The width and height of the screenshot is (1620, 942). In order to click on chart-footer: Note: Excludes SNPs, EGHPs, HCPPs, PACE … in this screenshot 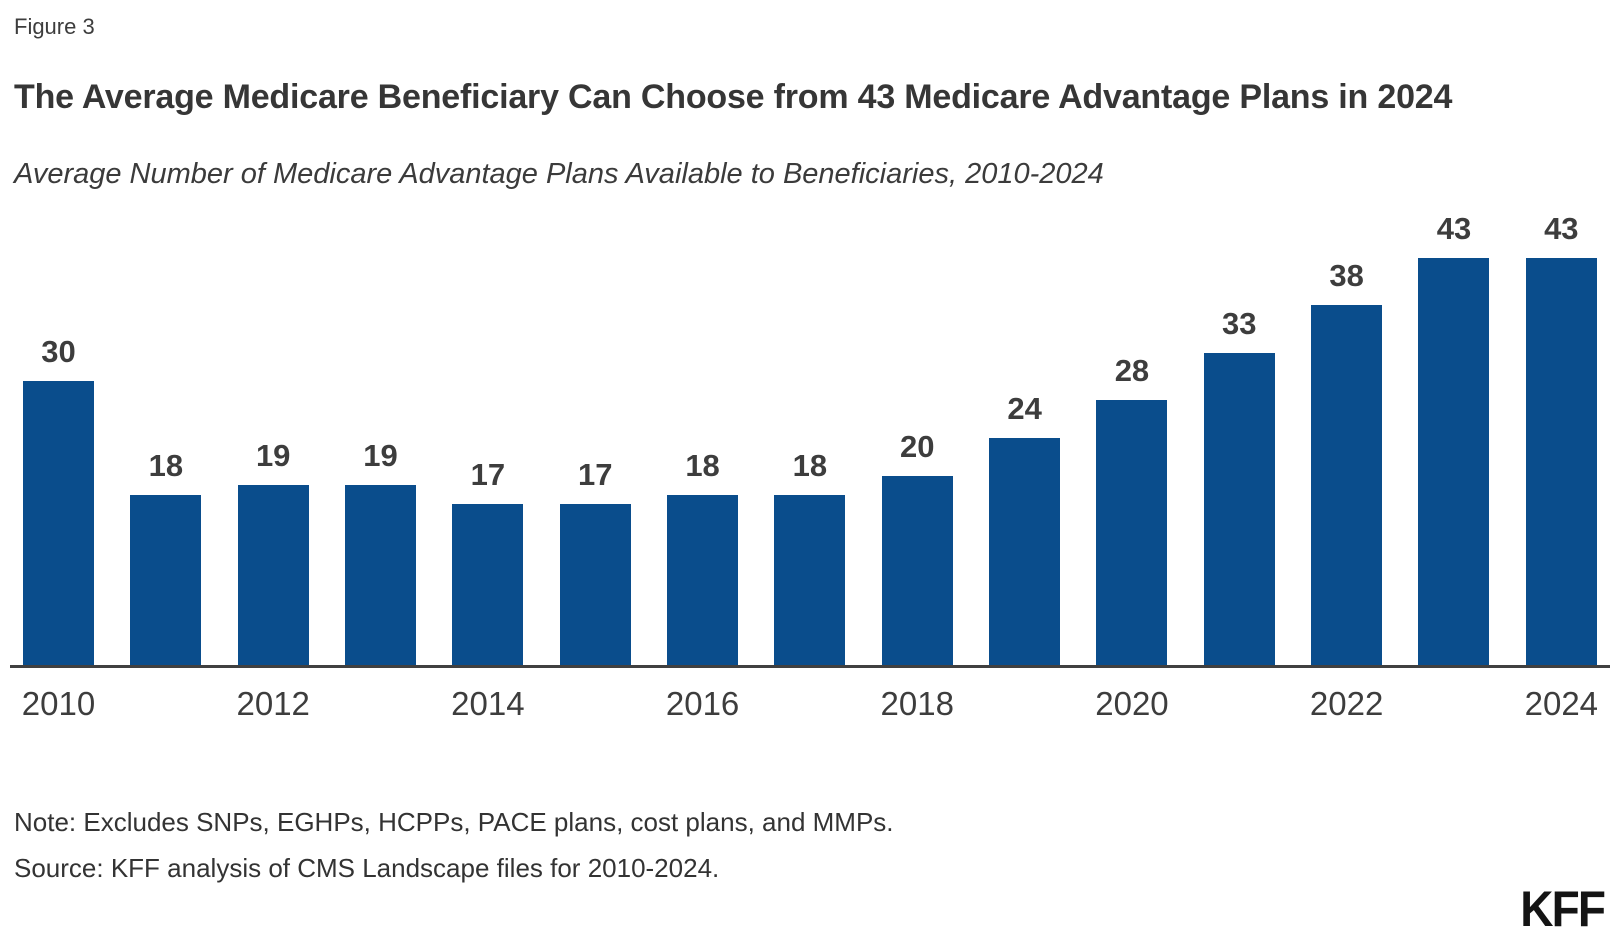, I will do `click(810, 845)`.